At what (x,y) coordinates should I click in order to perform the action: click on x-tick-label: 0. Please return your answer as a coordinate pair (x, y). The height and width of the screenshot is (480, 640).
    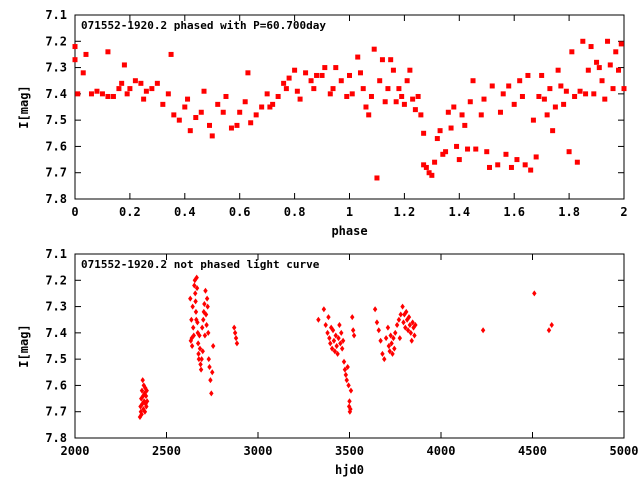
    Looking at the image, I should click on (74, 212).